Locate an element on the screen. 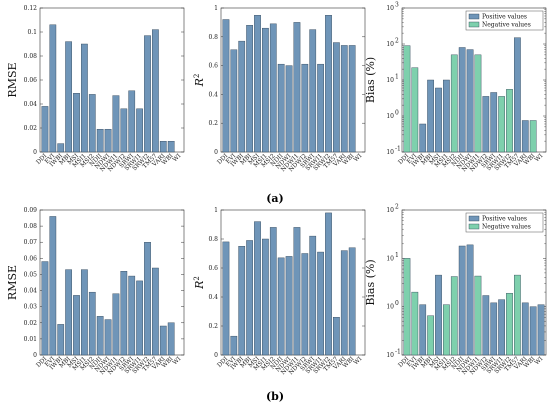  caption-a: (a) is located at coordinates (275, 198).